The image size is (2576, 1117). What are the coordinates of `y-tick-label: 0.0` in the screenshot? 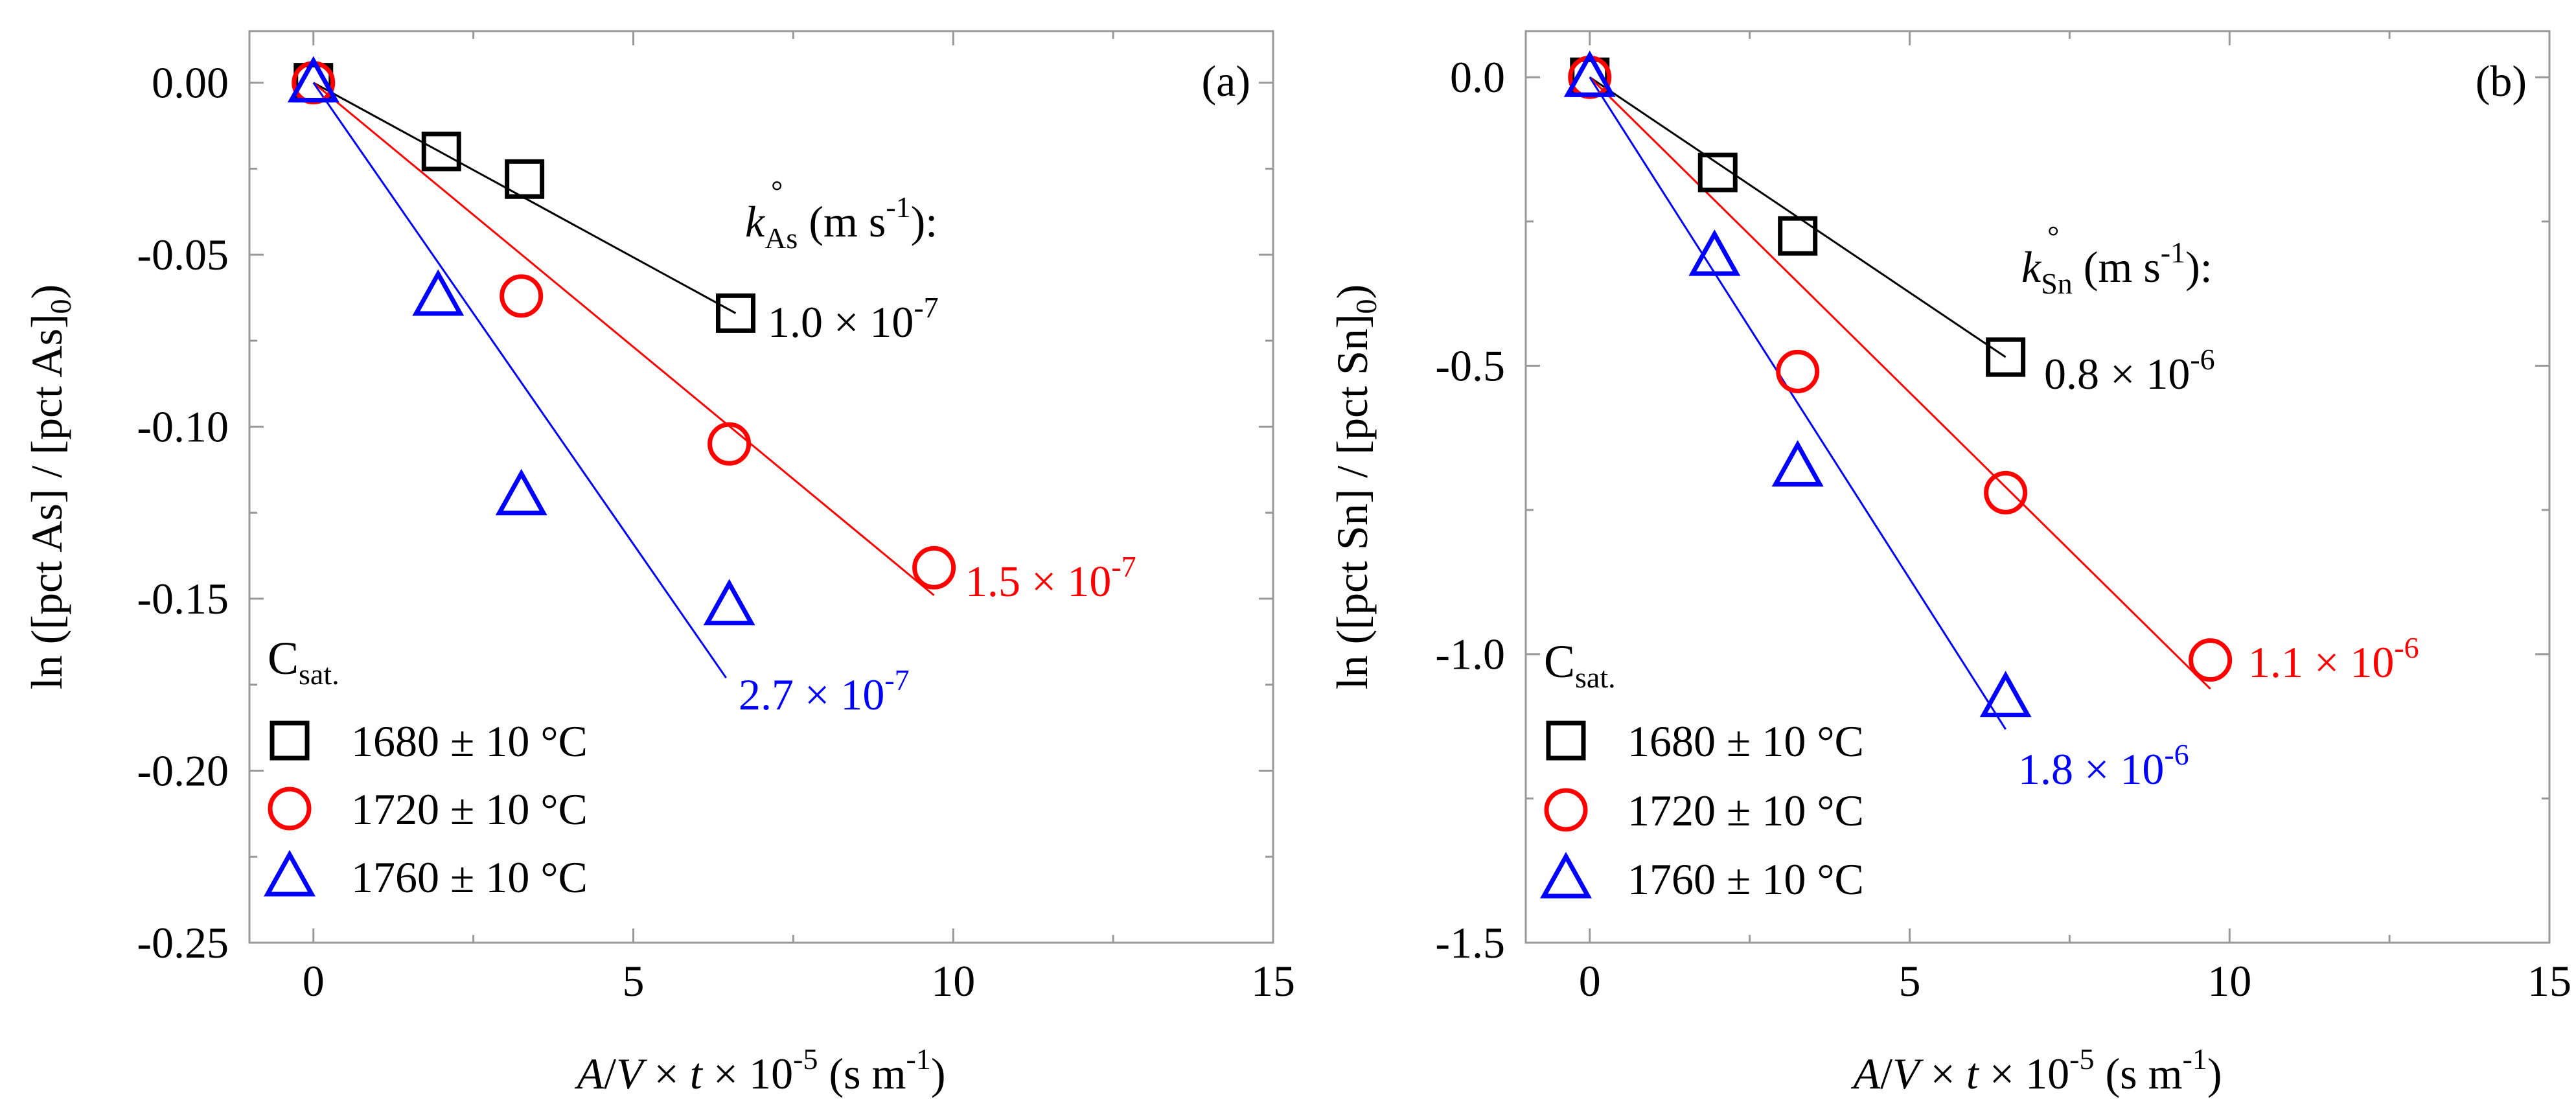 It's located at (1477, 77).